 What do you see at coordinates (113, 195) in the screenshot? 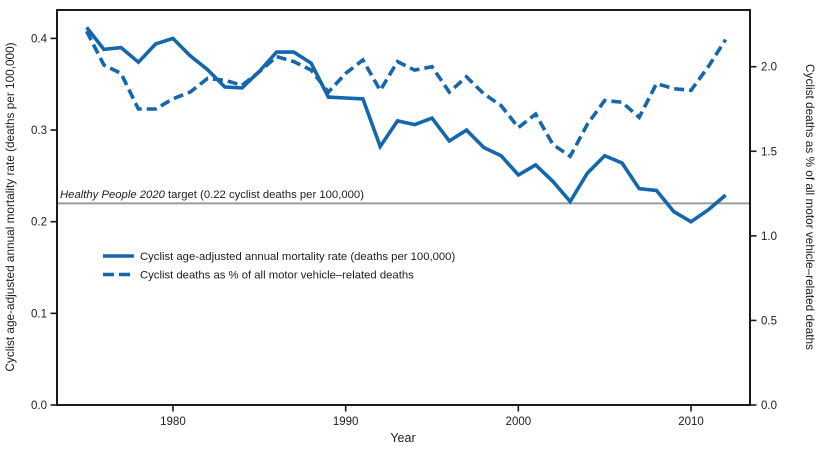
I see `target-annotation-italic: Healthy People 2020` at bounding box center [113, 195].